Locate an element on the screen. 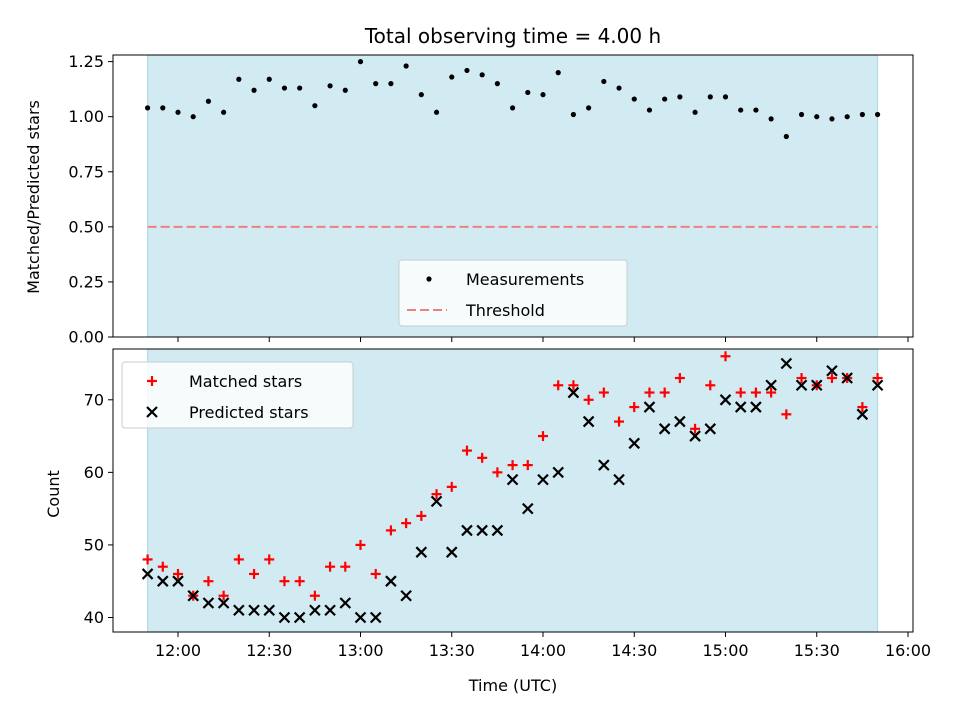  bottom-point-1-13-b is located at coordinates (345, 603).